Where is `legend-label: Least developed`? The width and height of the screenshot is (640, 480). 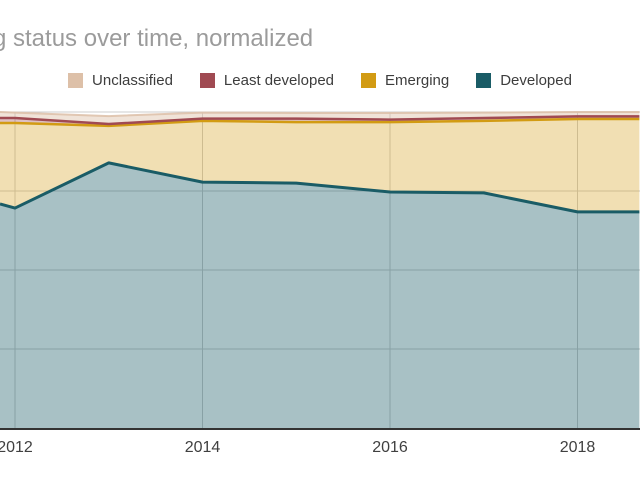 legend-label: Least developed is located at coordinates (279, 80).